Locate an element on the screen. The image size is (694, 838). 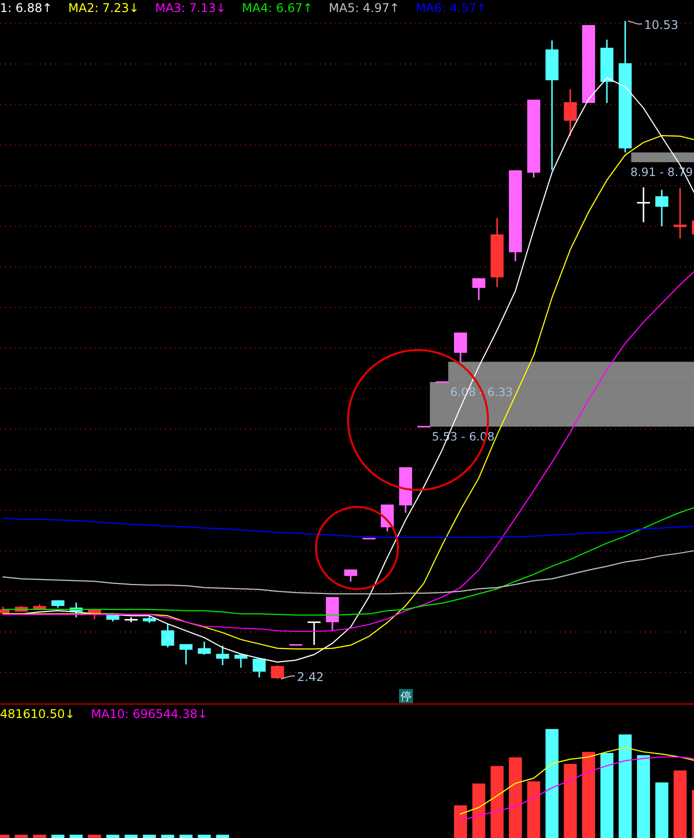
annotation: 10.53 is located at coordinates (661, 25).